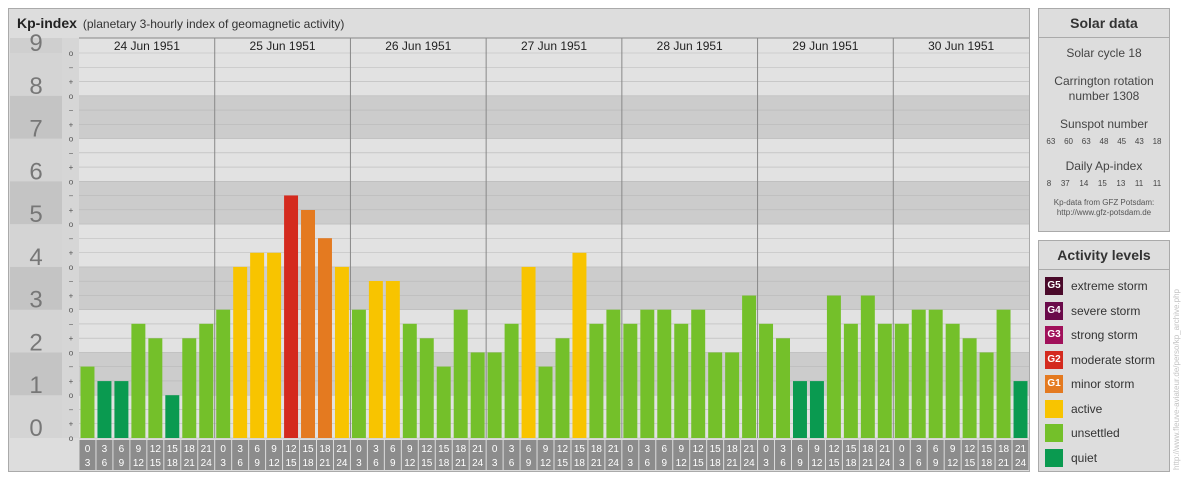 The height and width of the screenshot is (480, 1184). I want to click on activity-levels-heading: Activity levels, so click(1104, 255).